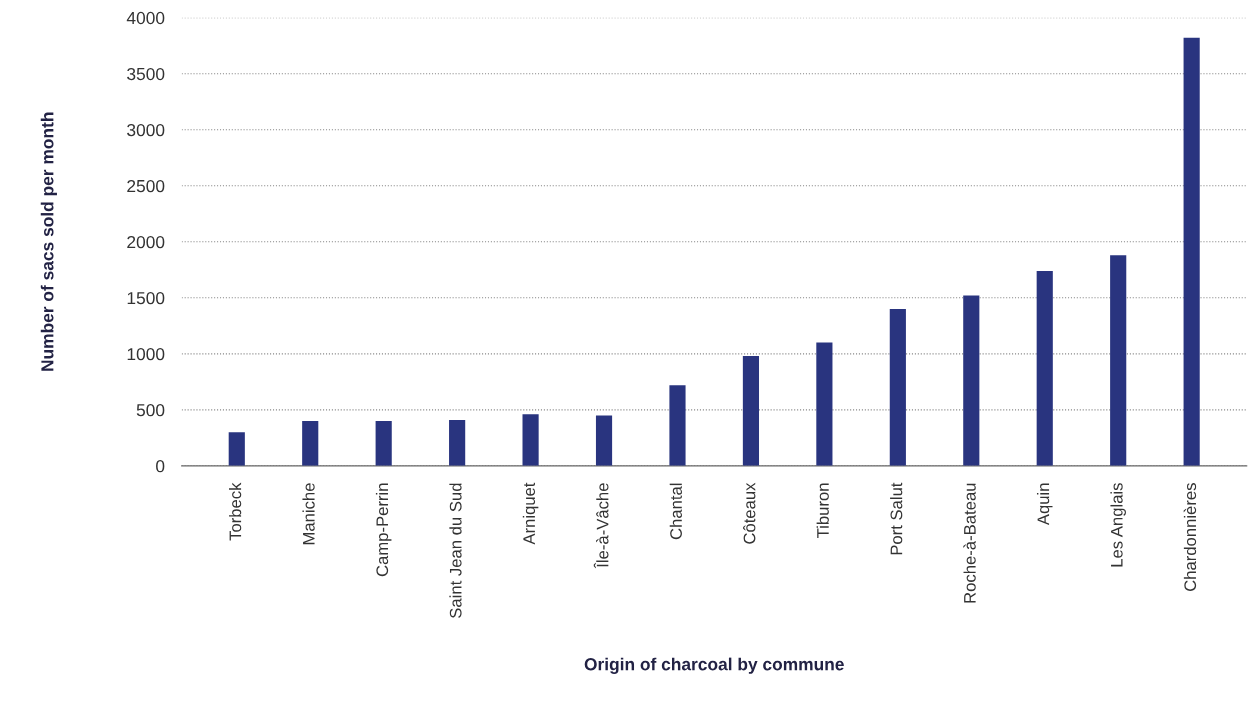  Describe the element at coordinates (1118, 525) in the screenshot. I see `x-tick-label: Les Anglais` at that location.